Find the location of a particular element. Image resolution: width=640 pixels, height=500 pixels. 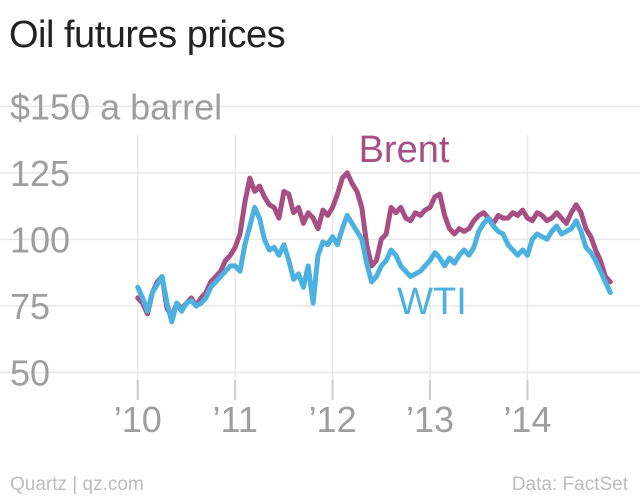

x-tick-label: ’11 is located at coordinates (234, 419).